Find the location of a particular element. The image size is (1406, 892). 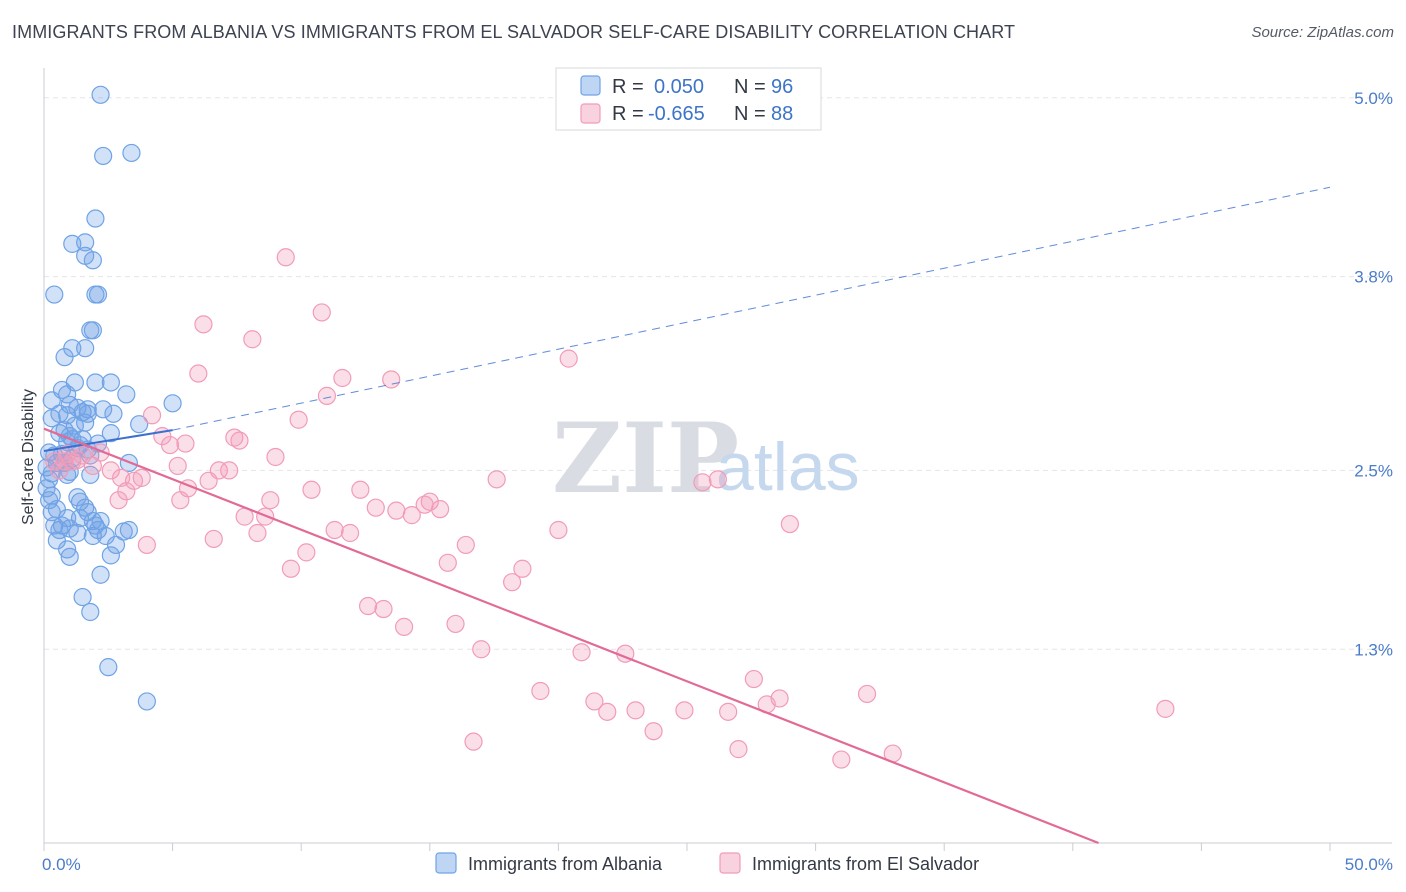

y-tick-label-3: 5.0% is located at coordinates (1373, 98).